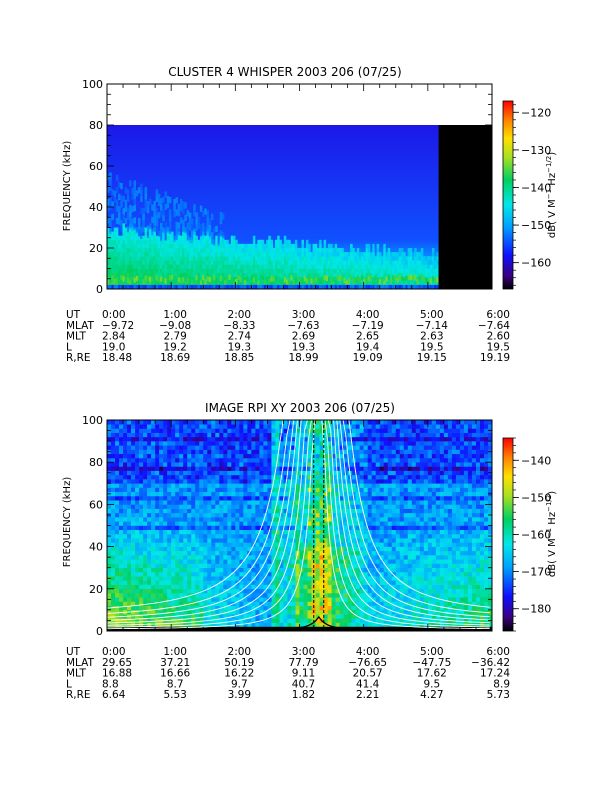  Describe the element at coordinates (536, 112) in the screenshot. I see `colorbar-tick-label: −120` at that location.